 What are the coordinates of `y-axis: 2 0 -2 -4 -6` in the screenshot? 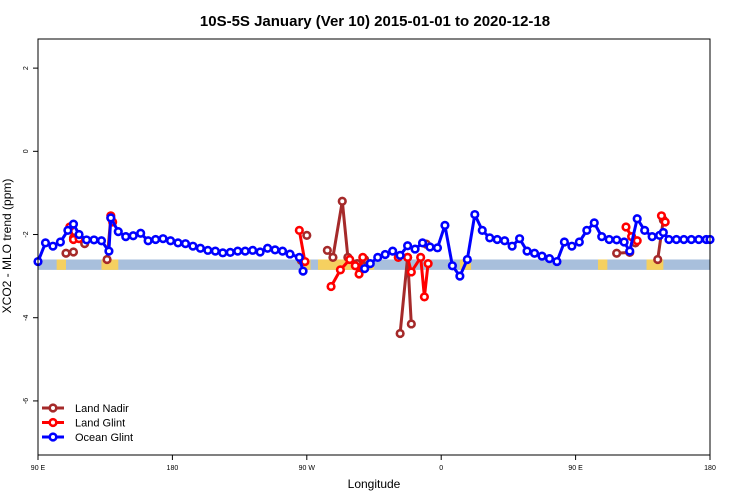 It's located at (30, 235).